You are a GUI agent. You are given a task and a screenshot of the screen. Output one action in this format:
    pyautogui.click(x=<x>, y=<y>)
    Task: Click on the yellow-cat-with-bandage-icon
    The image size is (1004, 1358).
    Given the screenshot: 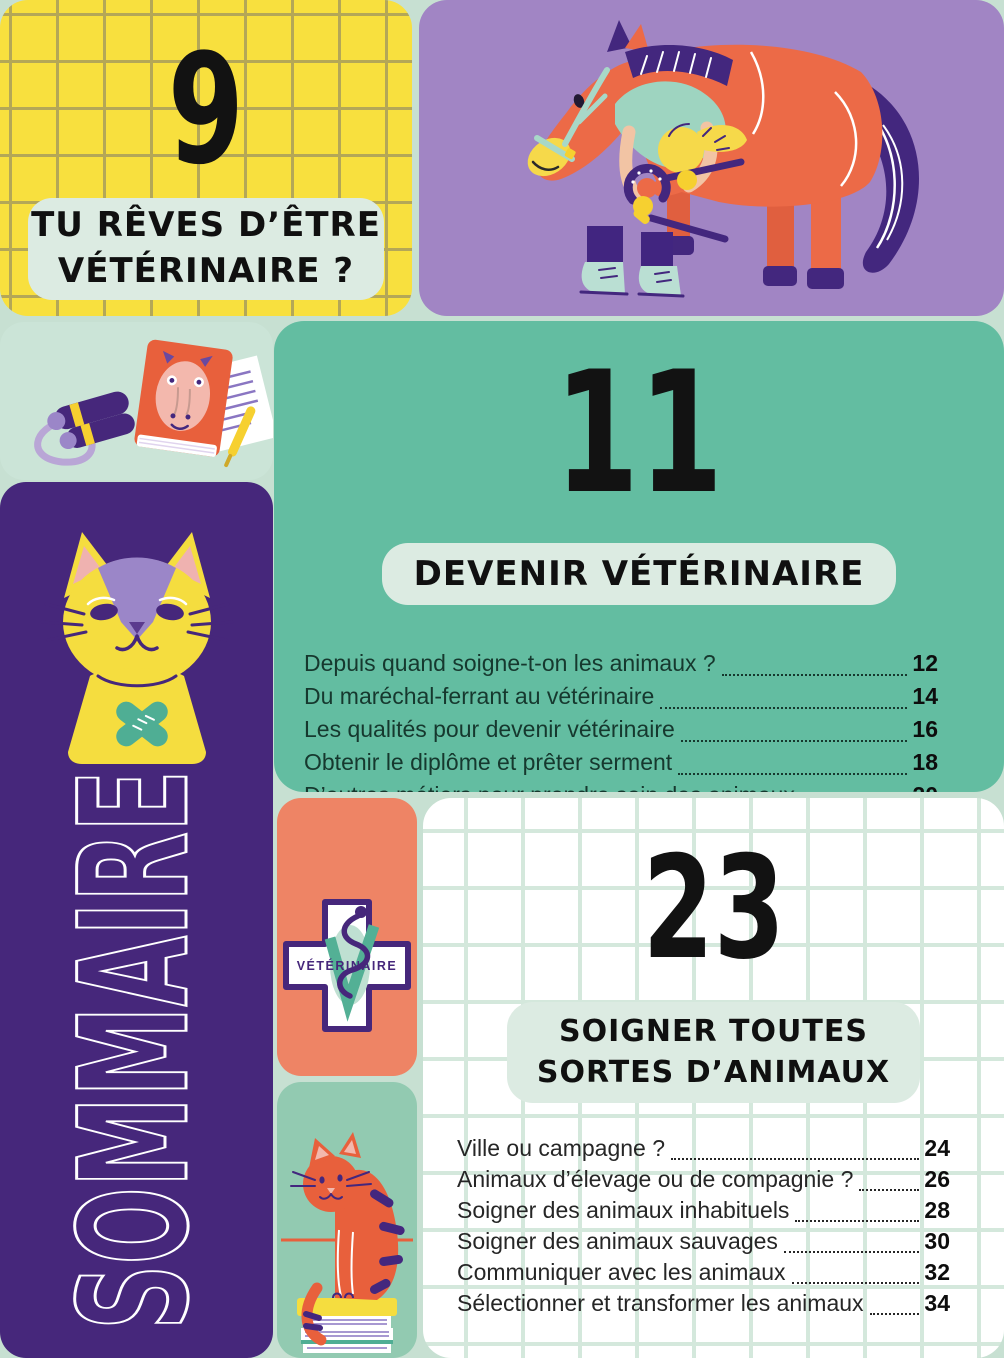 What is the action you would take?
    pyautogui.click(x=136, y=648)
    